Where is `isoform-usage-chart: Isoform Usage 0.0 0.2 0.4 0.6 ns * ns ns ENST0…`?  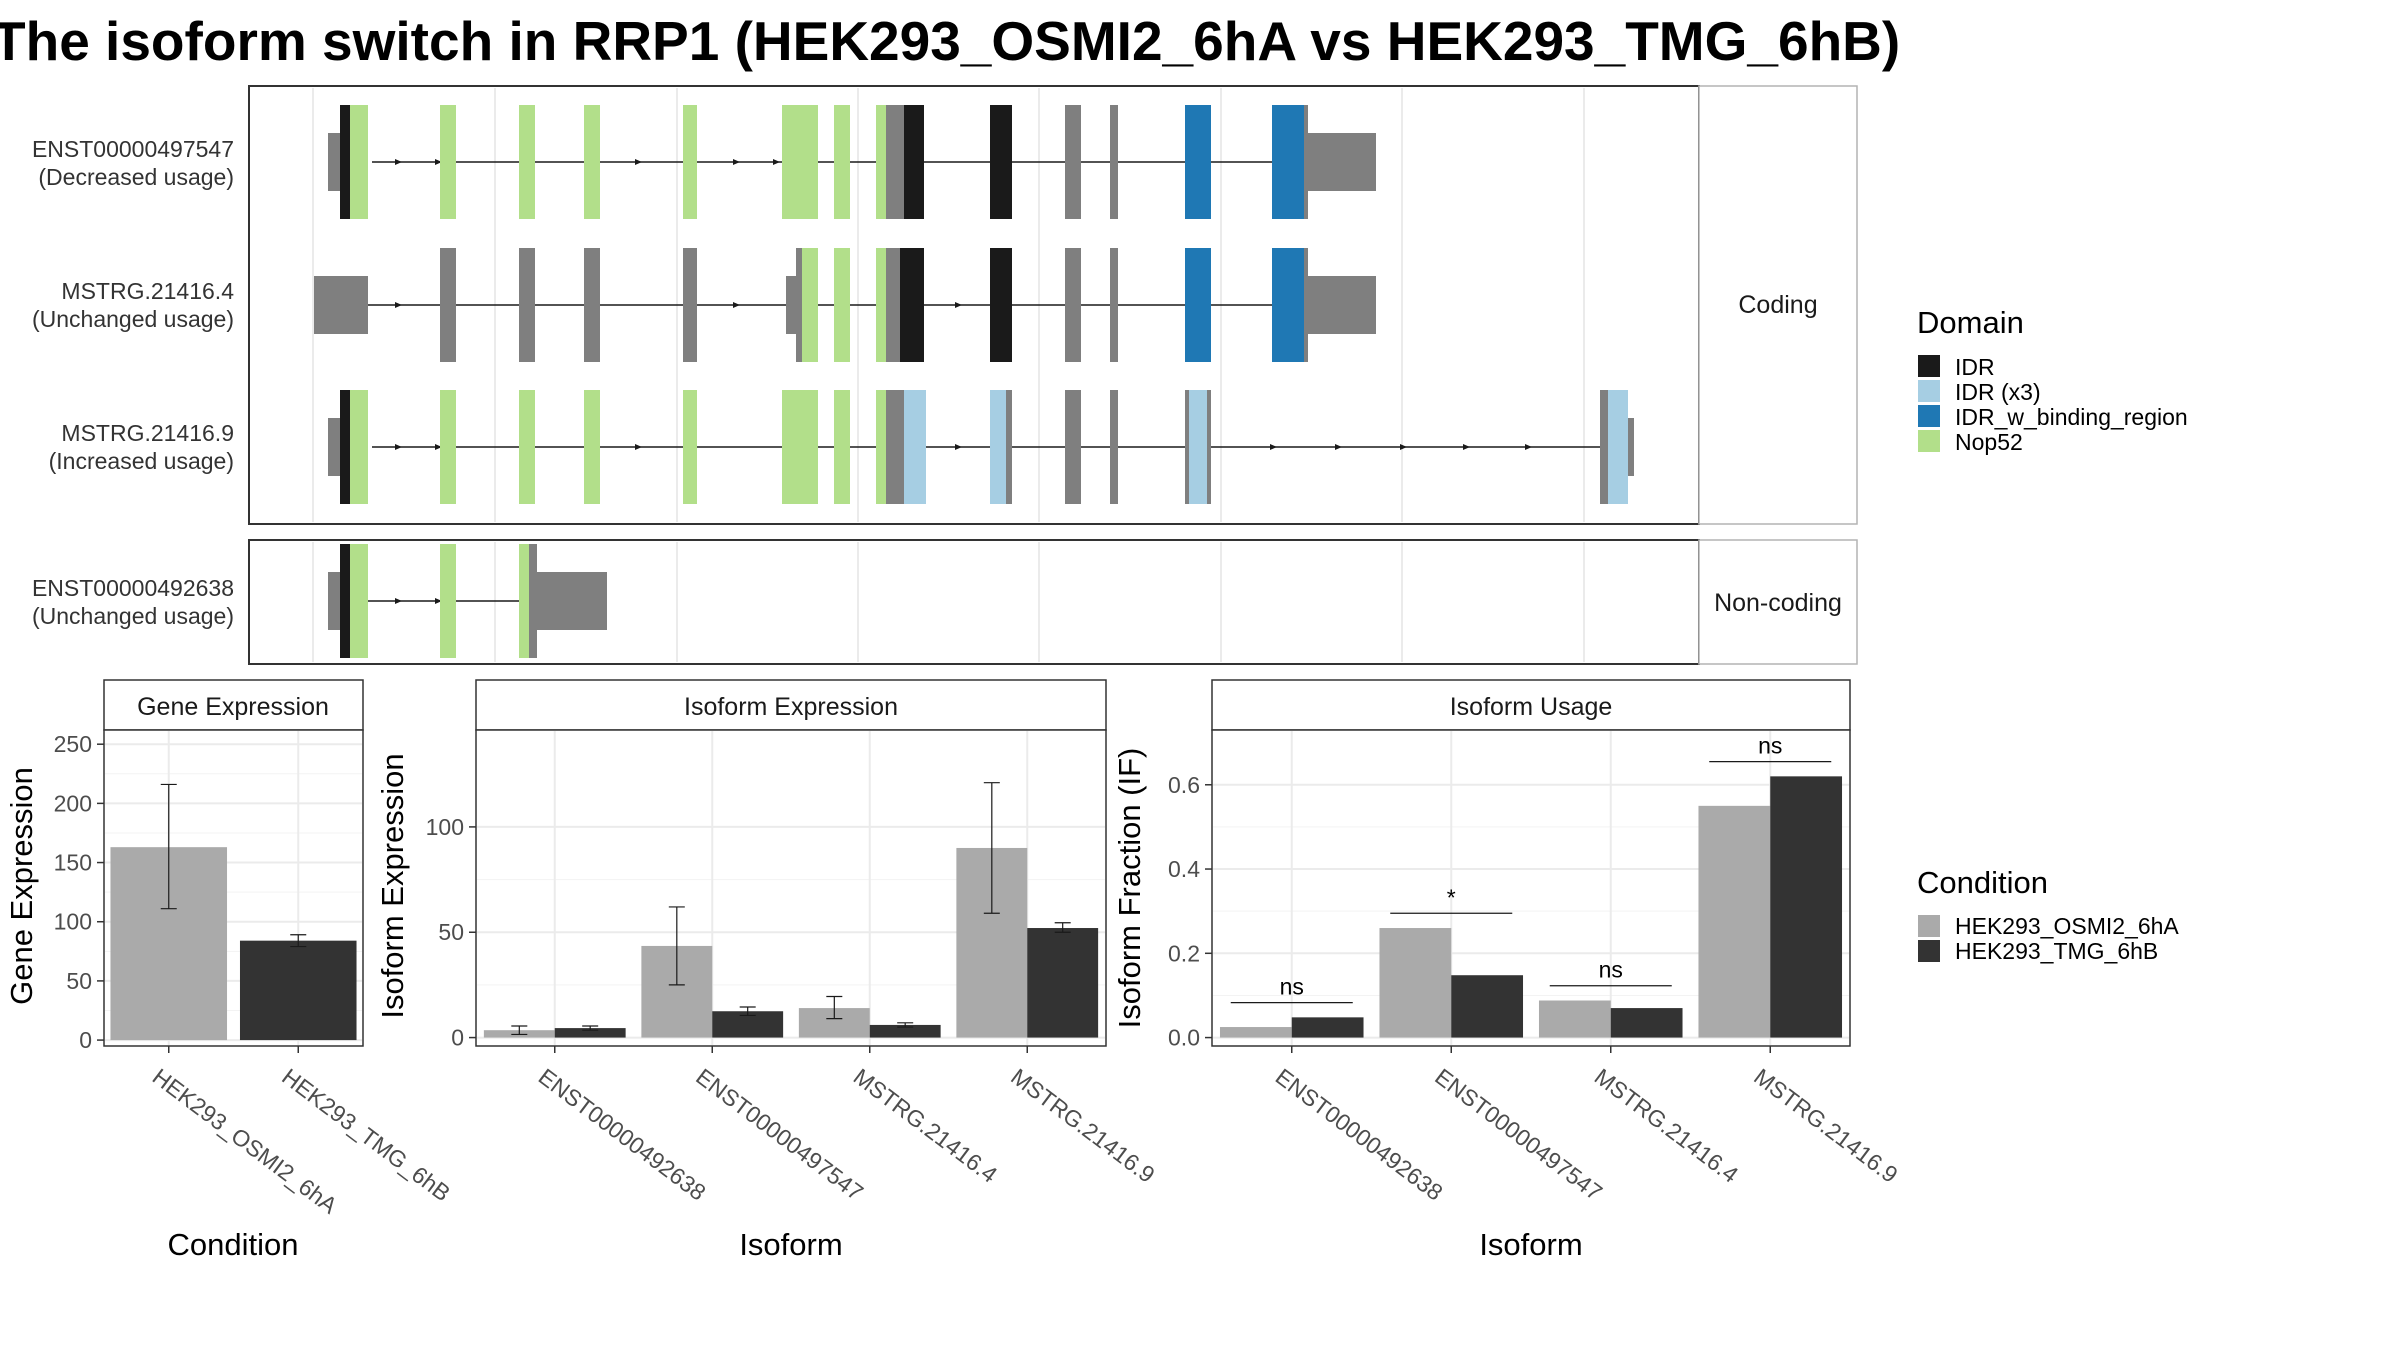
isoform-usage-chart: Isoform Usage 0.0 0.2 0.4 0.6 ns * ns ns ENST0… is located at coordinates (1507, 970).